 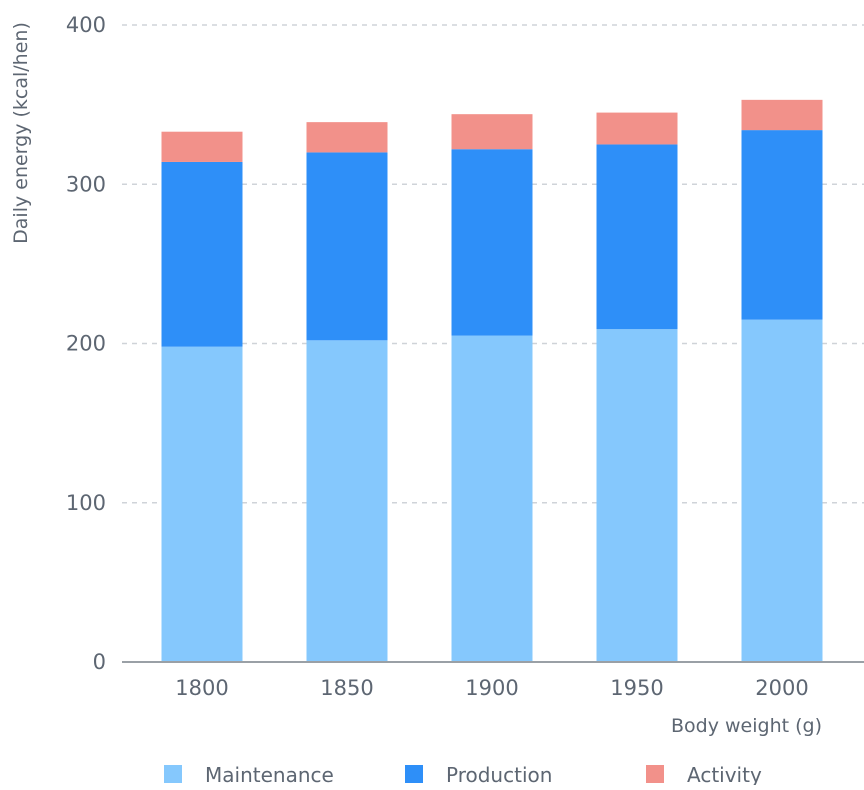 What do you see at coordinates (86, 25) in the screenshot?
I see `y-tick-label: 400` at bounding box center [86, 25].